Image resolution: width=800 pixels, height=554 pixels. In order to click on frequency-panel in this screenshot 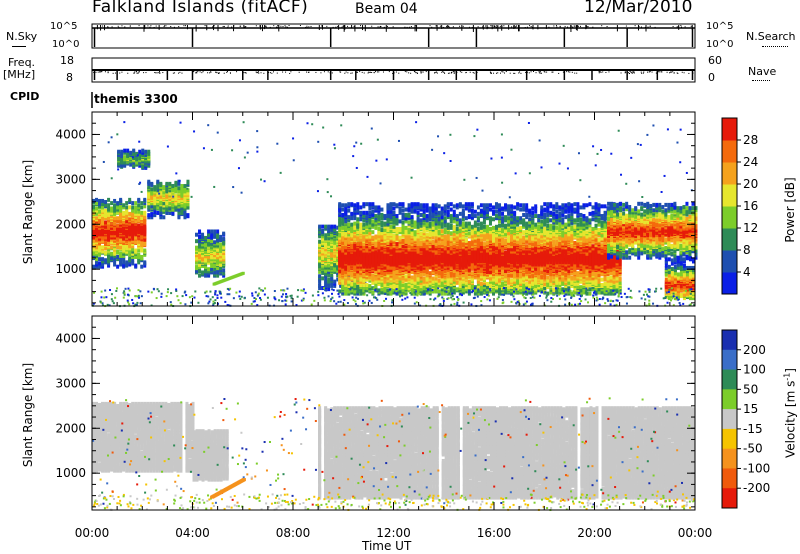, I will do `click(393, 70)`.